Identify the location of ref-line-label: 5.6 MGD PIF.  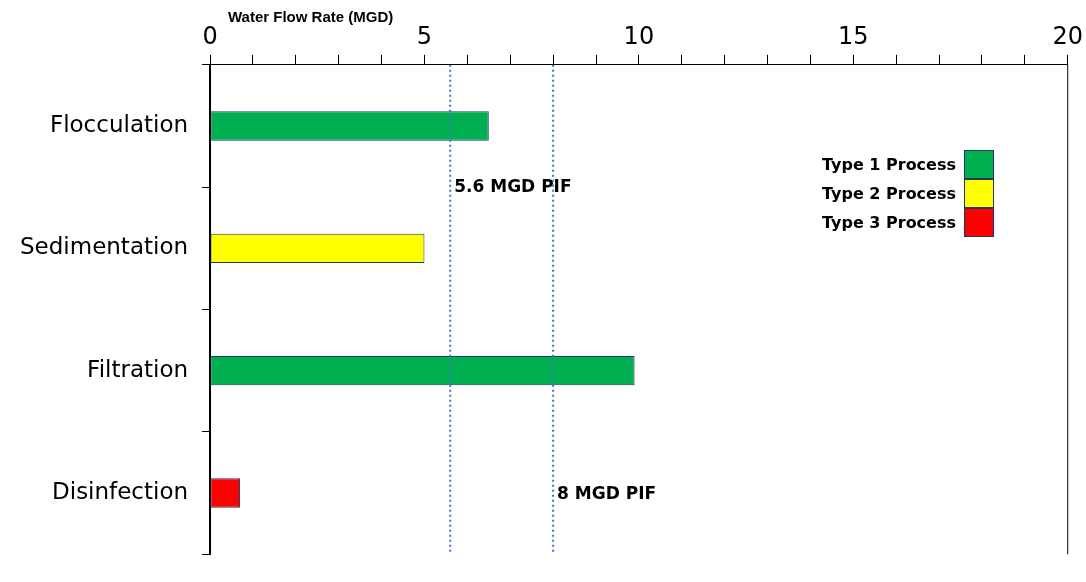
(513, 185).